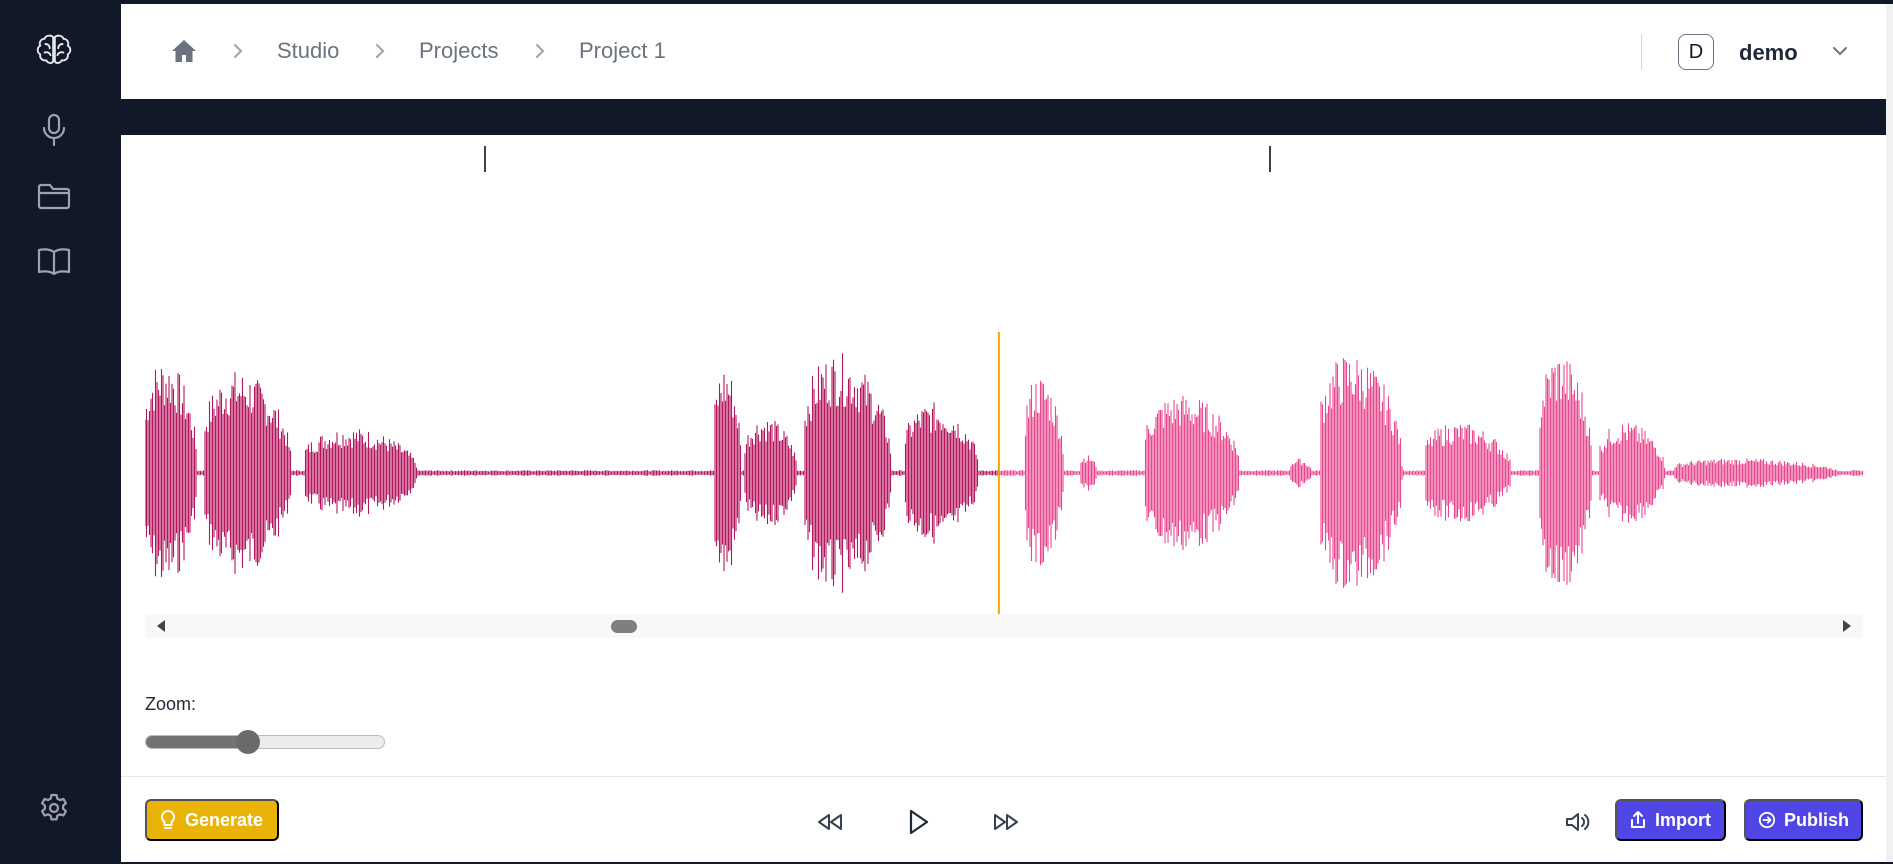 This screenshot has width=1893, height=864. I want to click on scroll-left-arrow-icon, so click(161, 626).